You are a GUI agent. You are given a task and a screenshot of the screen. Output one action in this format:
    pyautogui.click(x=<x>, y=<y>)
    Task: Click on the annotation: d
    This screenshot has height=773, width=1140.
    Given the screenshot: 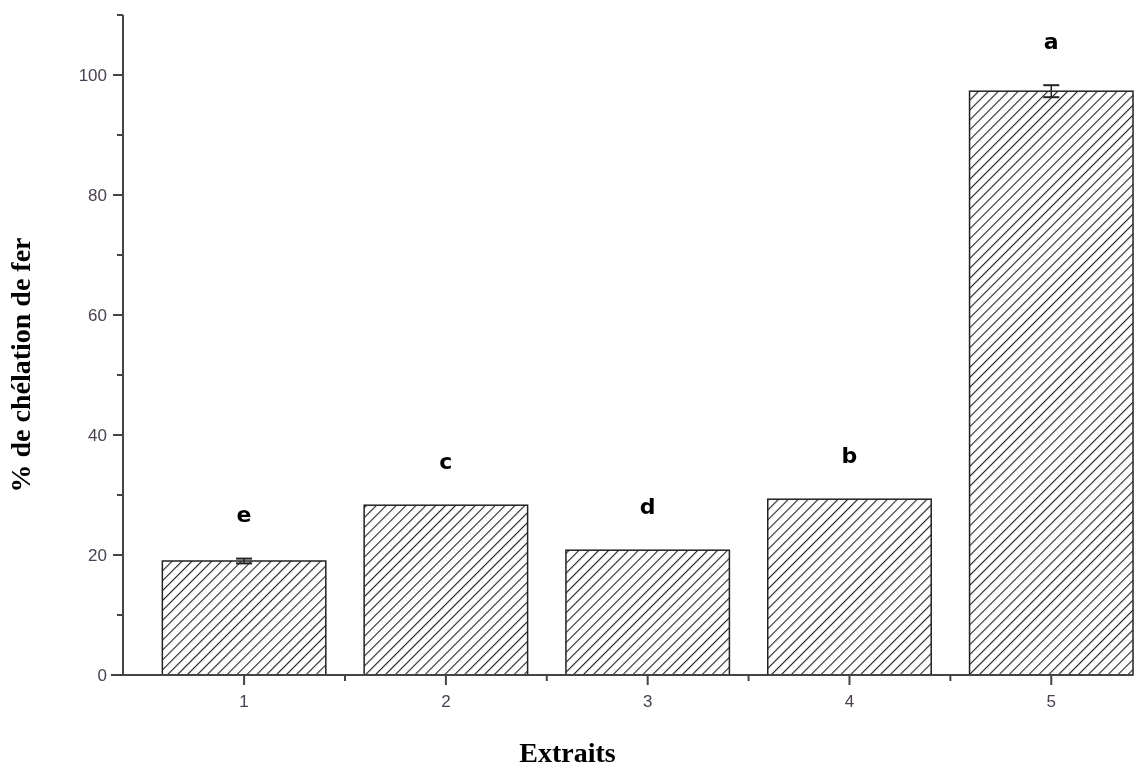 What is the action you would take?
    pyautogui.click(x=647, y=506)
    